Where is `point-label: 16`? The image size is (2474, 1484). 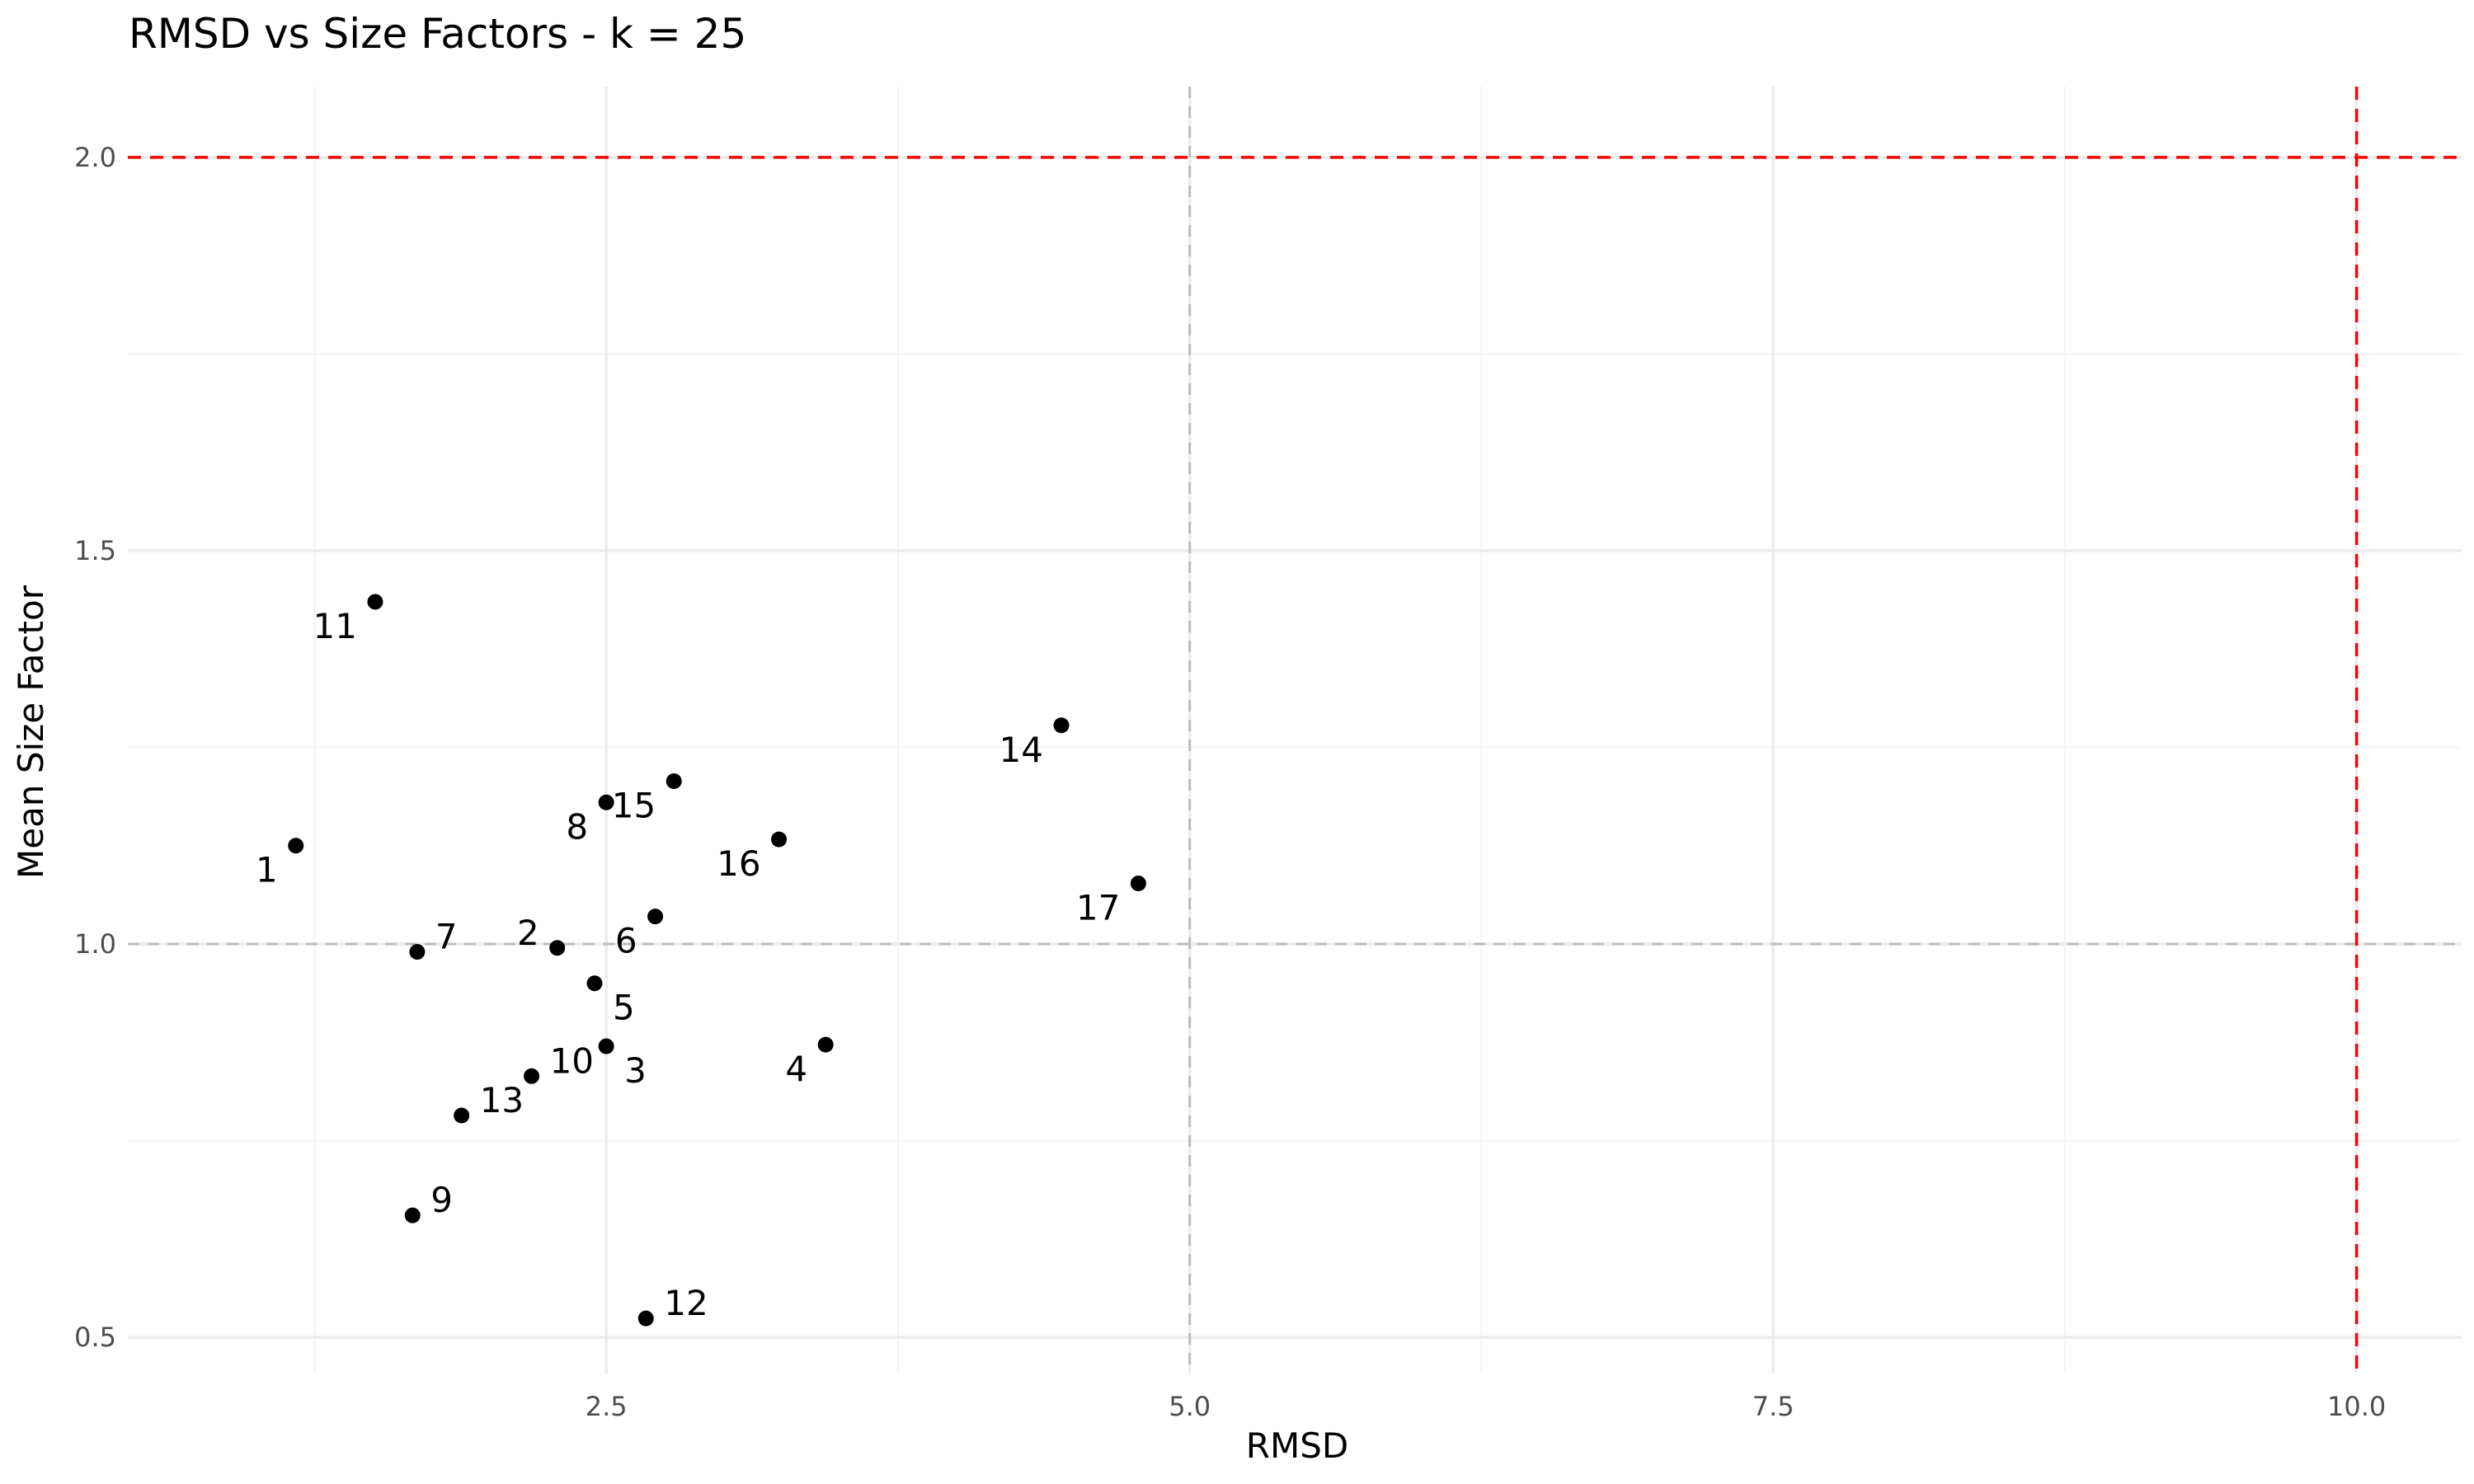 point-label: 16 is located at coordinates (738, 863).